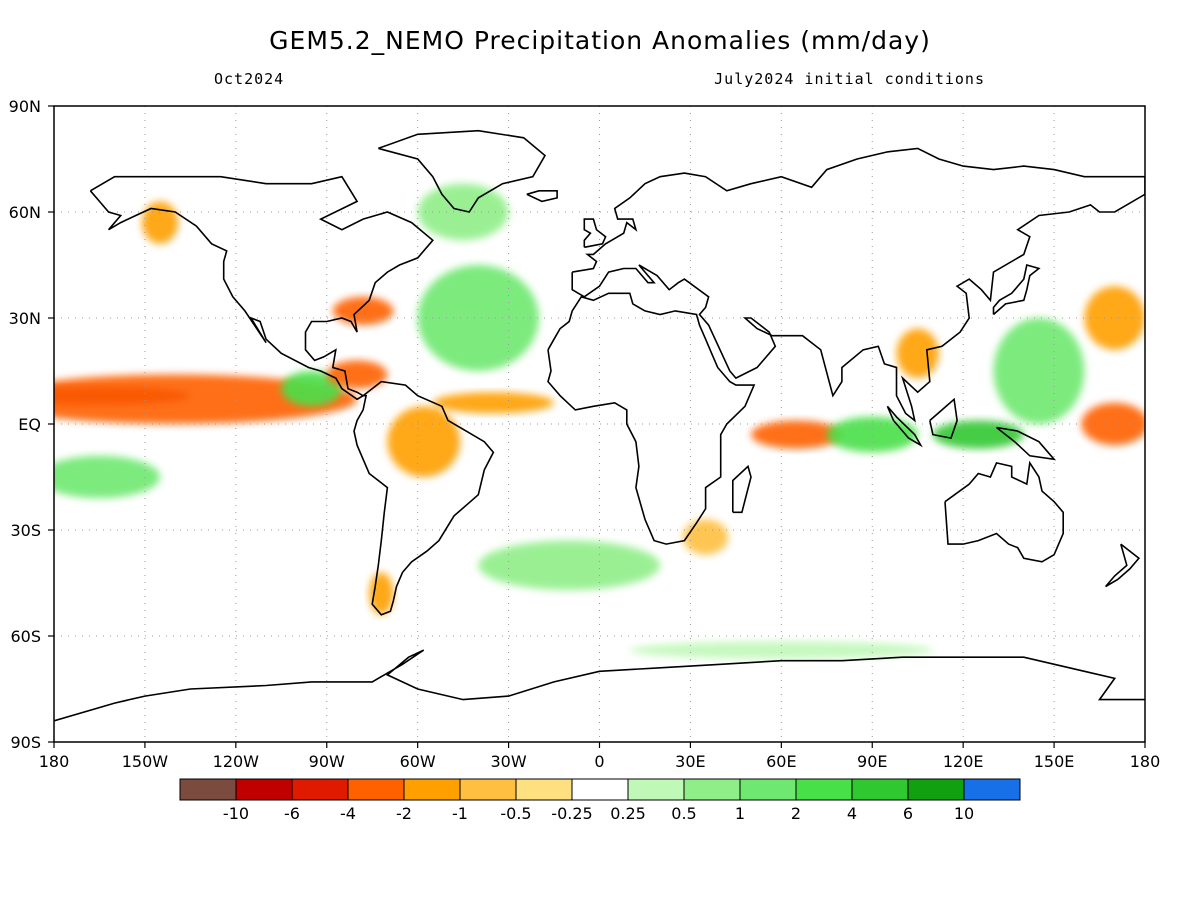 The height and width of the screenshot is (900, 1200). What do you see at coordinates (705, 537) in the screenshot?
I see `south-africa-dry-region` at bounding box center [705, 537].